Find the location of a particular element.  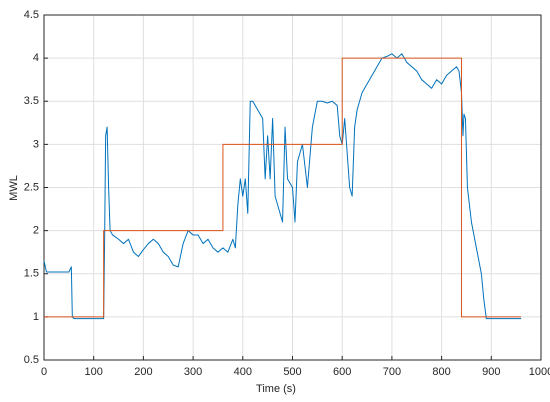

y-tick-label: 1.5 is located at coordinates (31, 274).